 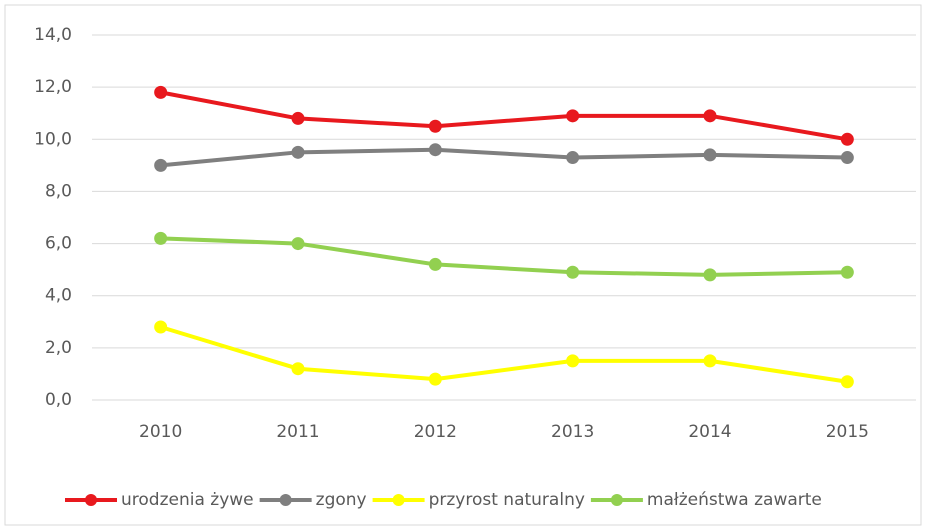 What do you see at coordinates (58, 348) in the screenshot?
I see `y-tick-label: 2,0` at bounding box center [58, 348].